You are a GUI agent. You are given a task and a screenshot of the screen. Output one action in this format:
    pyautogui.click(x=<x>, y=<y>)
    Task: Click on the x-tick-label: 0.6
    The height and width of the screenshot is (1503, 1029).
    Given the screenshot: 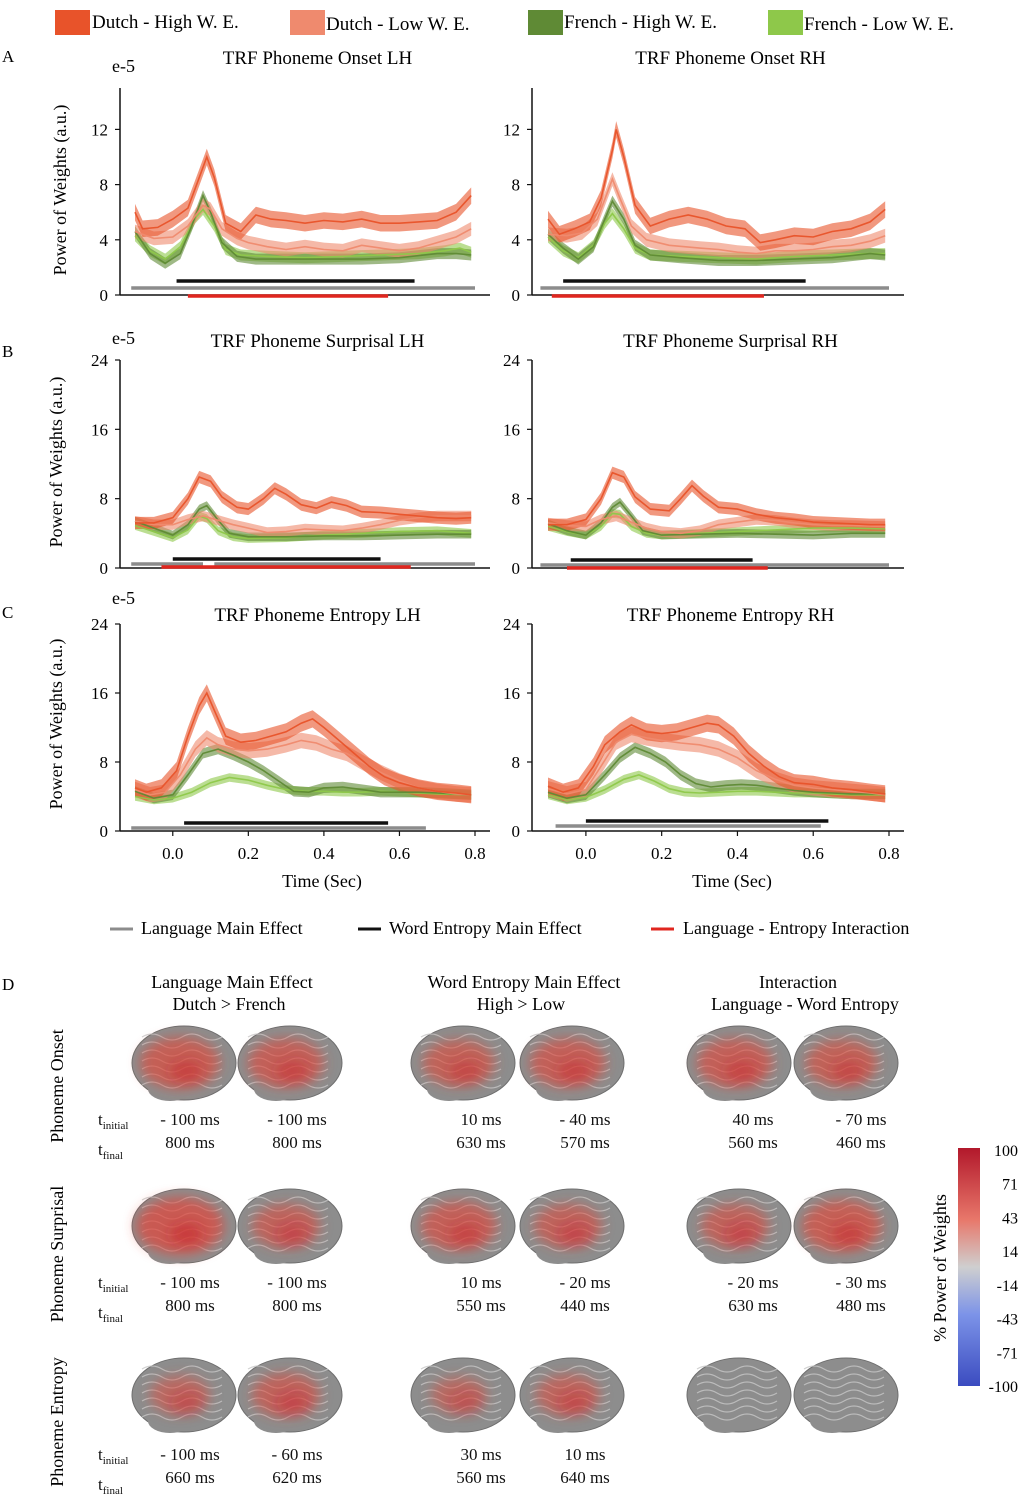 What is the action you would take?
    pyautogui.click(x=399, y=853)
    